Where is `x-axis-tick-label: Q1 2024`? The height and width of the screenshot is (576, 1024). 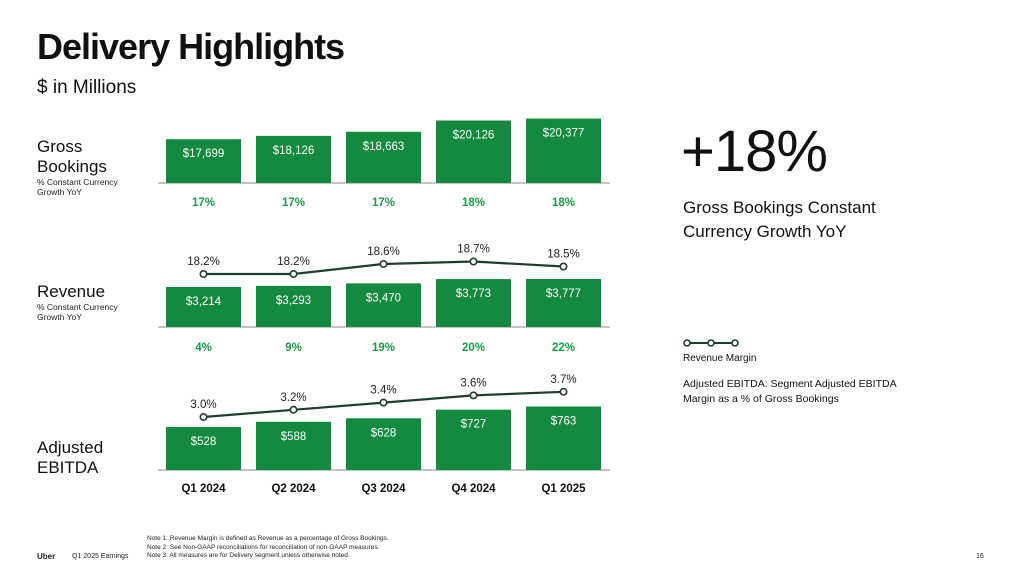 x-axis-tick-label: Q1 2024 is located at coordinates (203, 489).